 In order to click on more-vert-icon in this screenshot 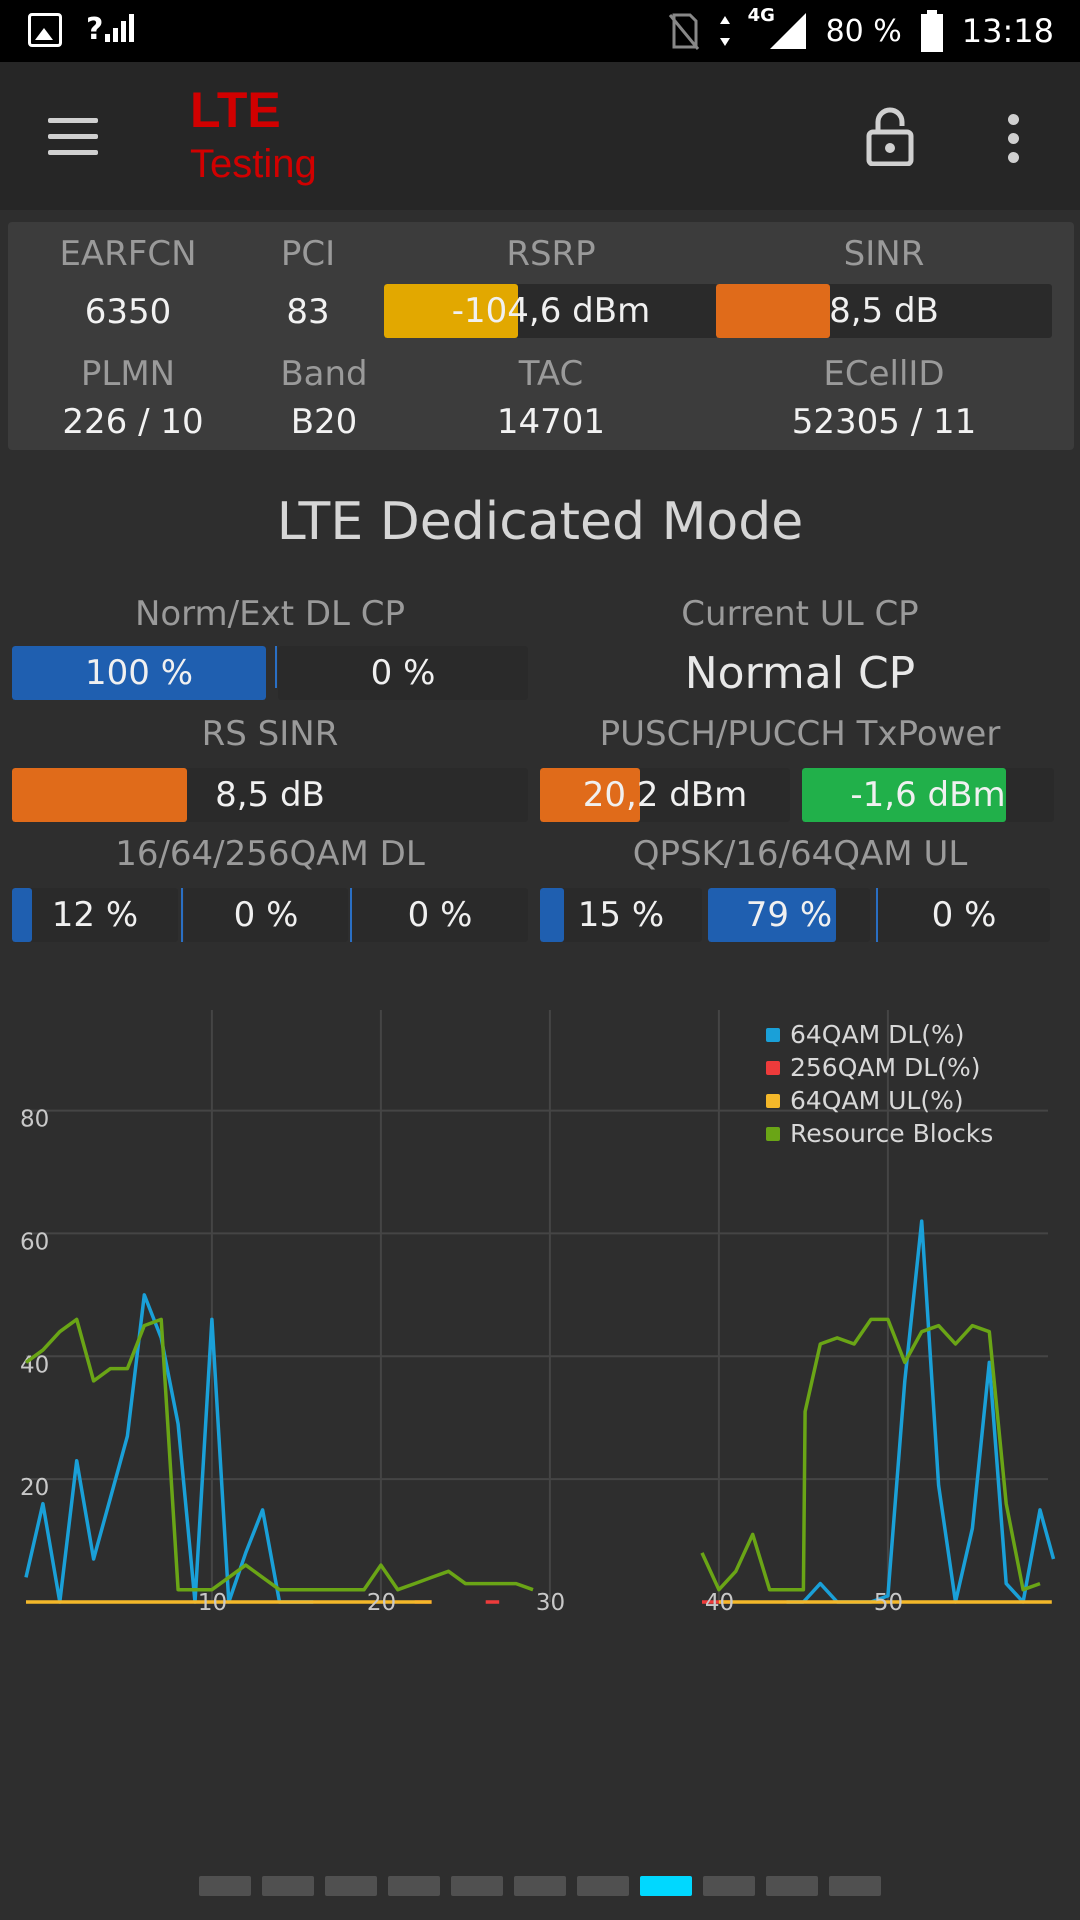, I will do `click(1014, 139)`.